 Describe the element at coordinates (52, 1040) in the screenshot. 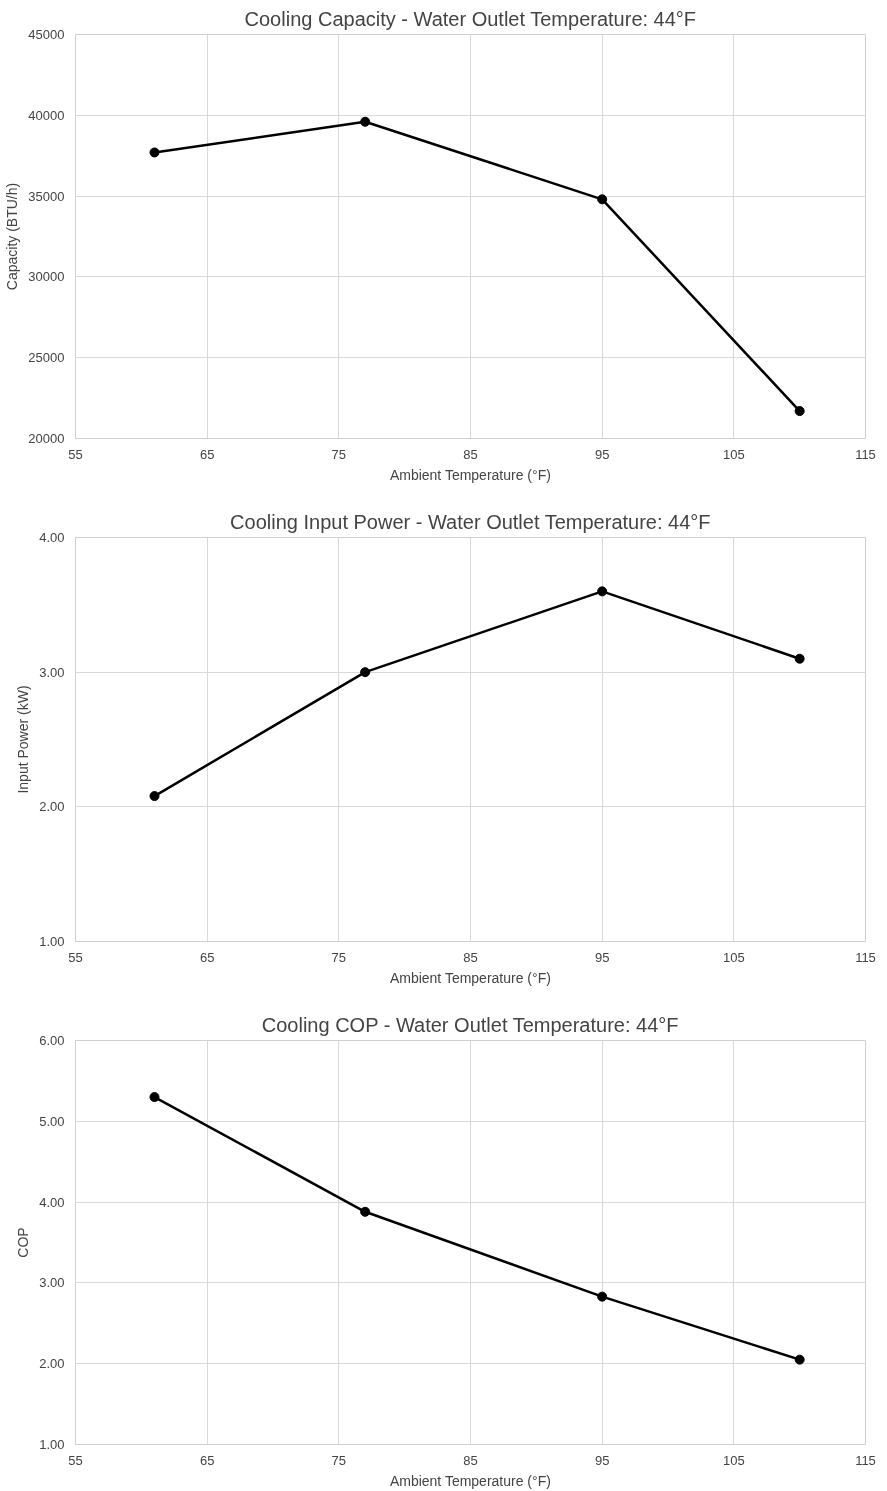

I see `y-tick-label: 6.00` at that location.